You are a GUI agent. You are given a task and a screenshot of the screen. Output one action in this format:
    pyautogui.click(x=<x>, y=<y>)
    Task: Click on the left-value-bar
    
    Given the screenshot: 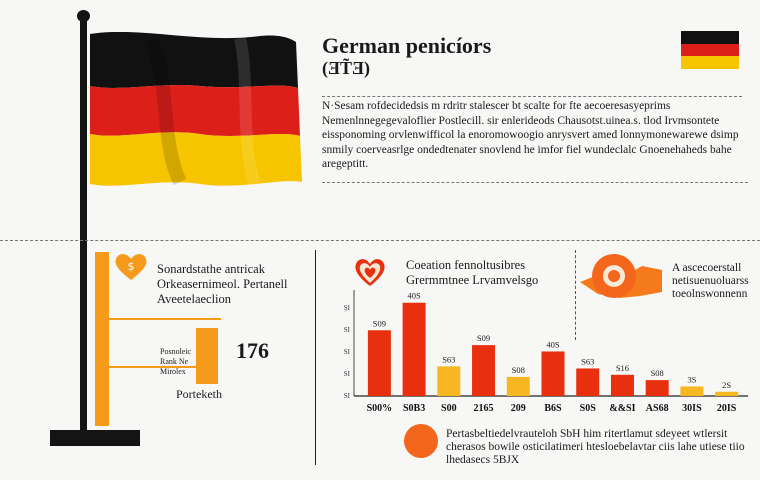 What is the action you would take?
    pyautogui.click(x=207, y=356)
    